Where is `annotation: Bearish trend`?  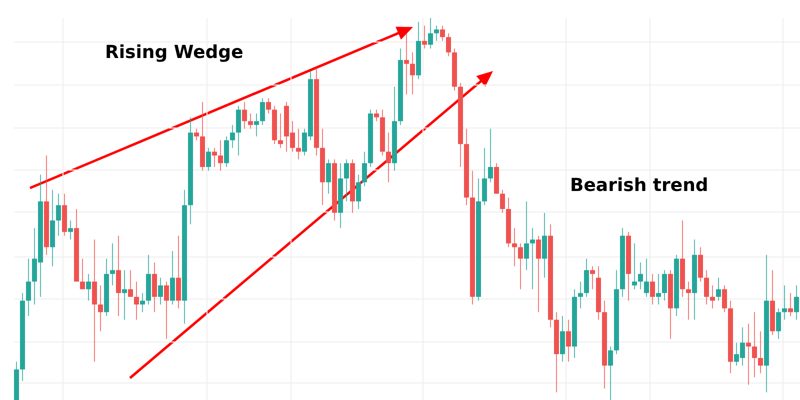
annotation: Bearish trend is located at coordinates (639, 185).